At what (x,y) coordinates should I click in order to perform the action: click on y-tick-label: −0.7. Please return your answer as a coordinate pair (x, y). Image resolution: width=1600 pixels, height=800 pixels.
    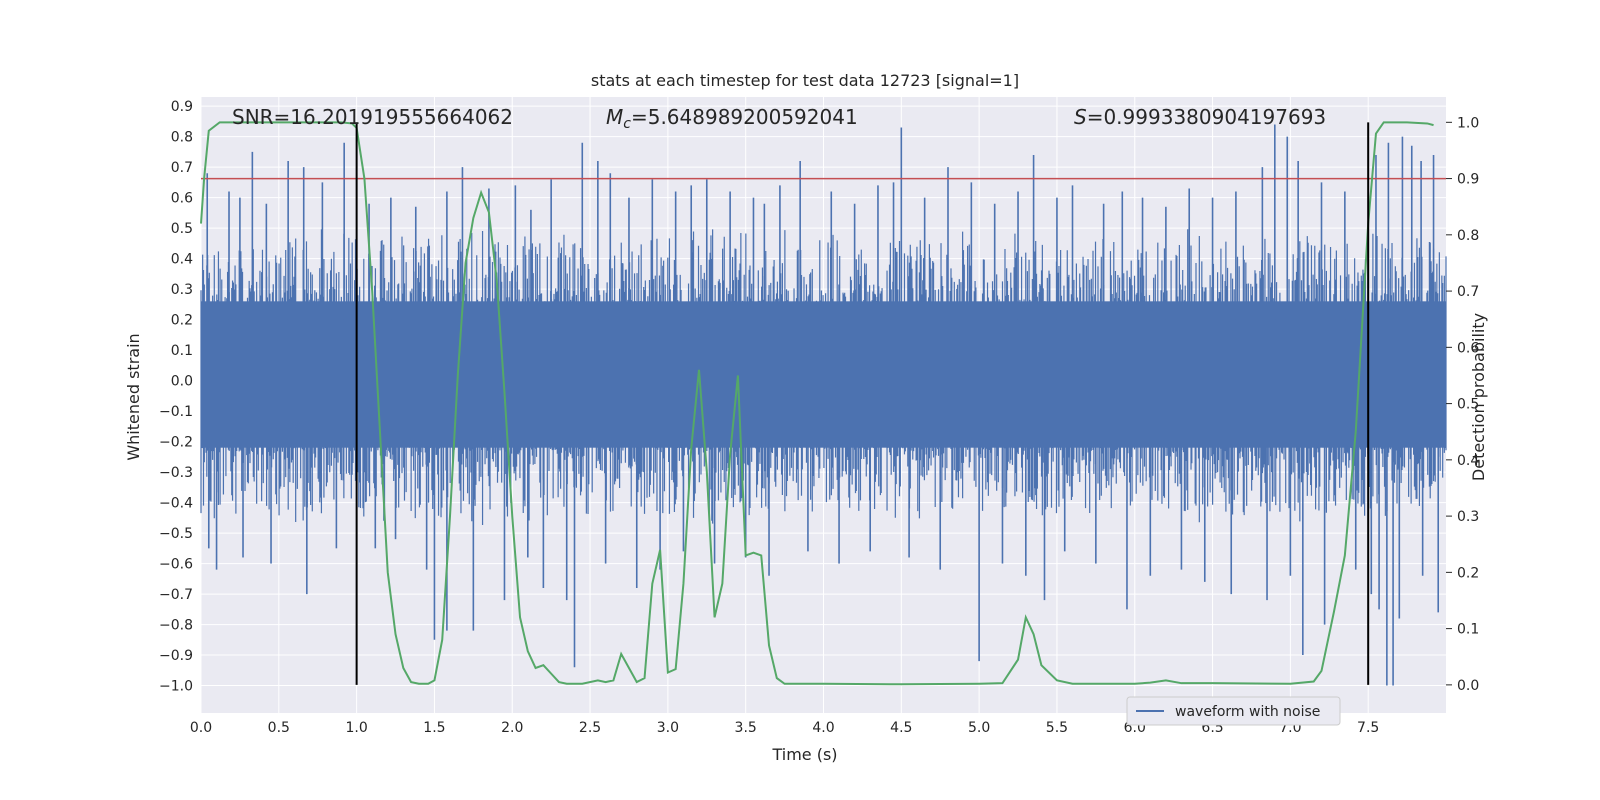
    Looking at the image, I should click on (176, 595).